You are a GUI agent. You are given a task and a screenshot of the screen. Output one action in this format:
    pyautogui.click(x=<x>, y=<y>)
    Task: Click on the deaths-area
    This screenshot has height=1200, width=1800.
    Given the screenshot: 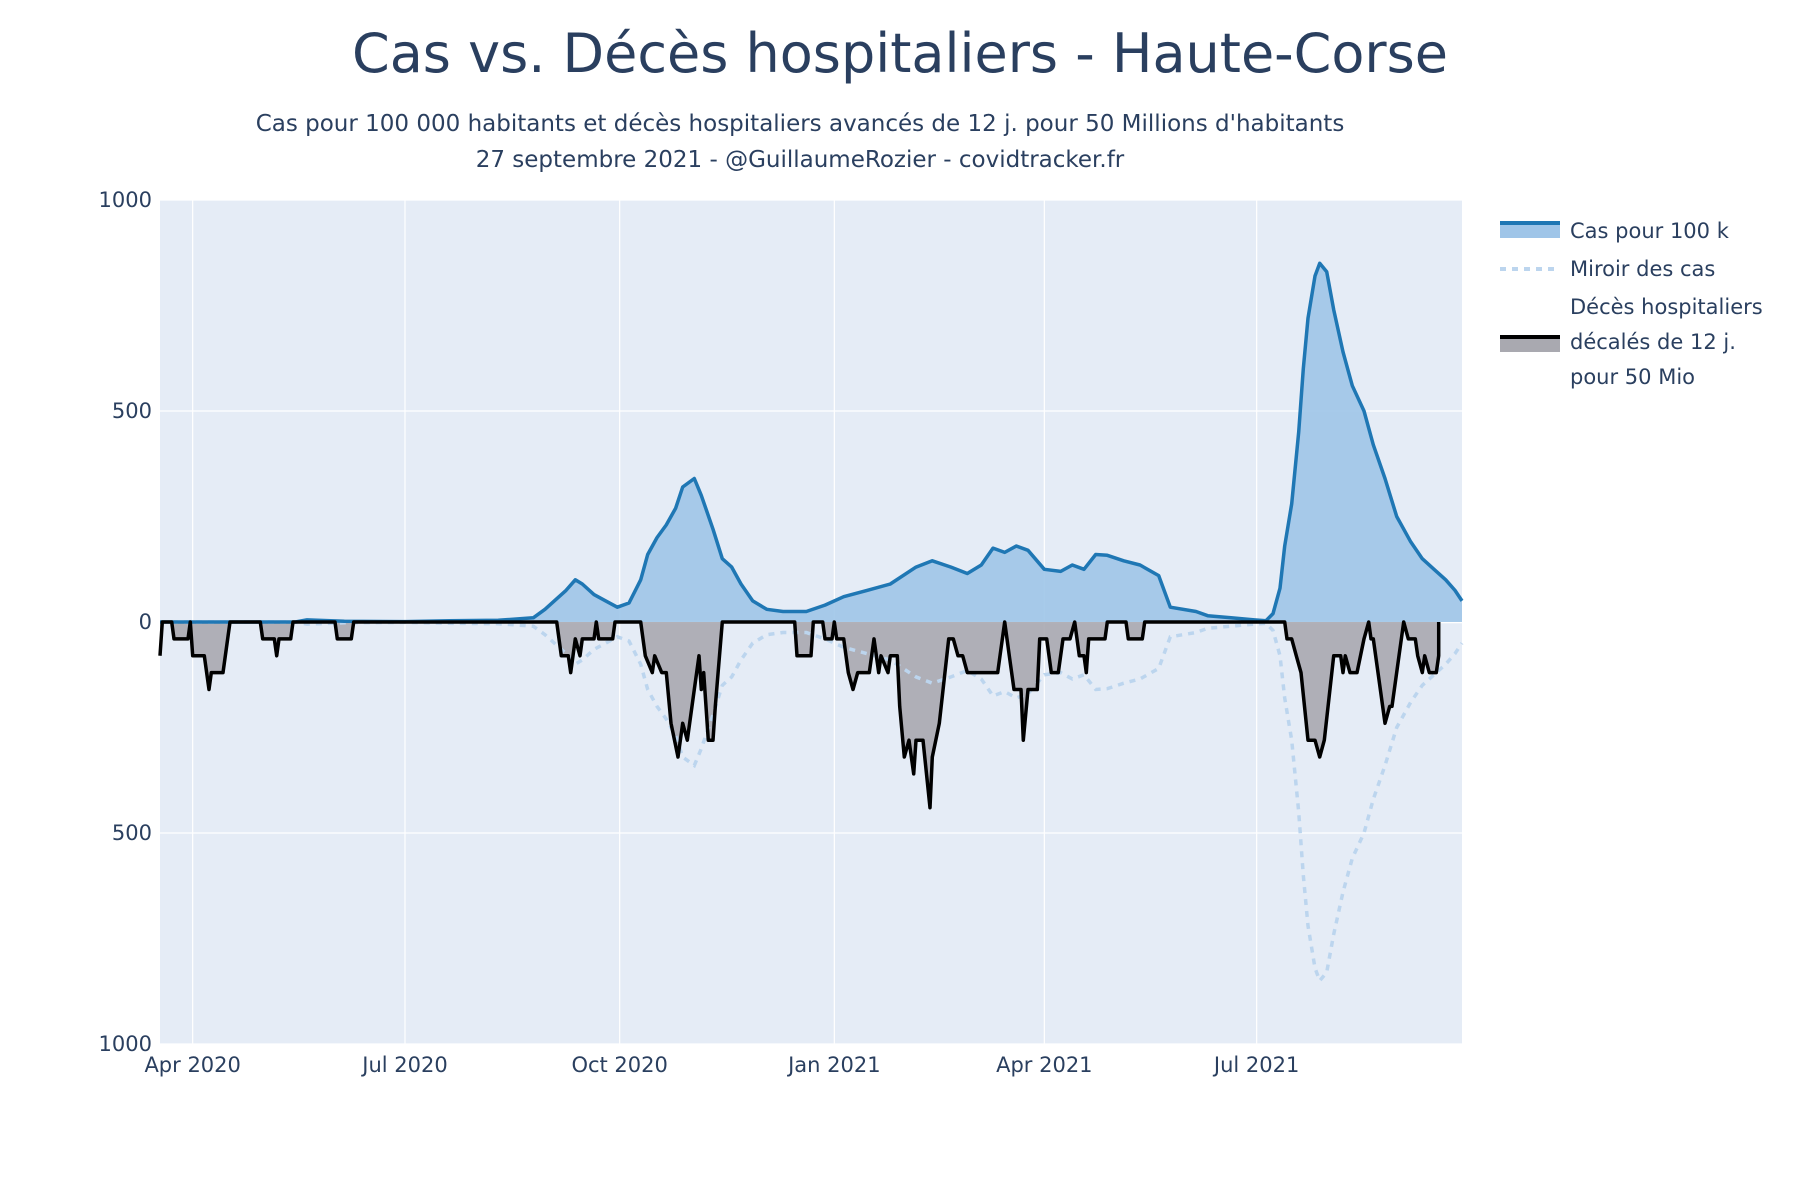 What is the action you would take?
    pyautogui.click(x=799, y=715)
    